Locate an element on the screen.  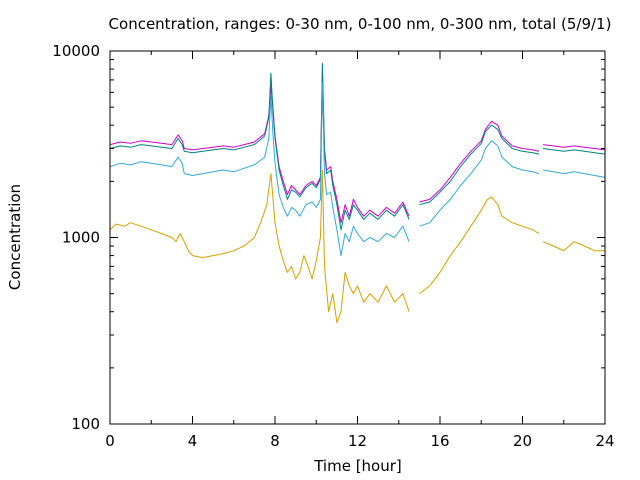
x-tick-label: 20 is located at coordinates (522, 441).